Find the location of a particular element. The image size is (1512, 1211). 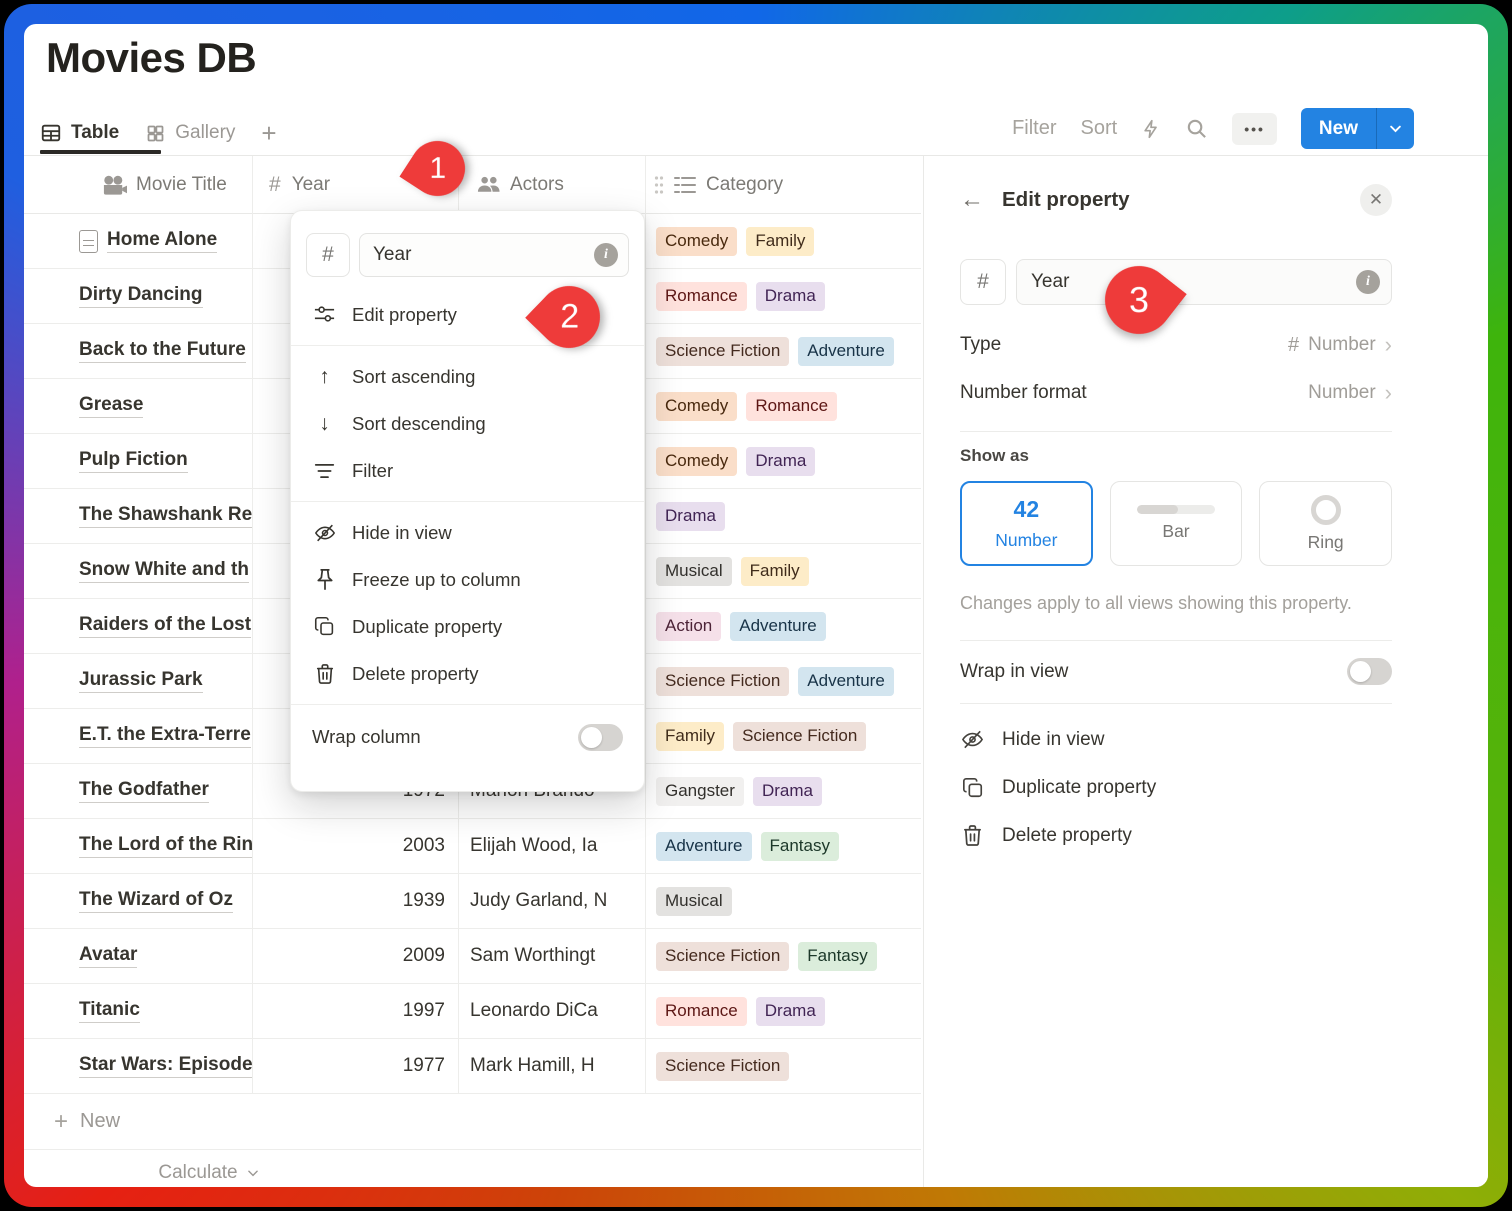

column-header-movie-title: Movie Title is located at coordinates (164, 184).